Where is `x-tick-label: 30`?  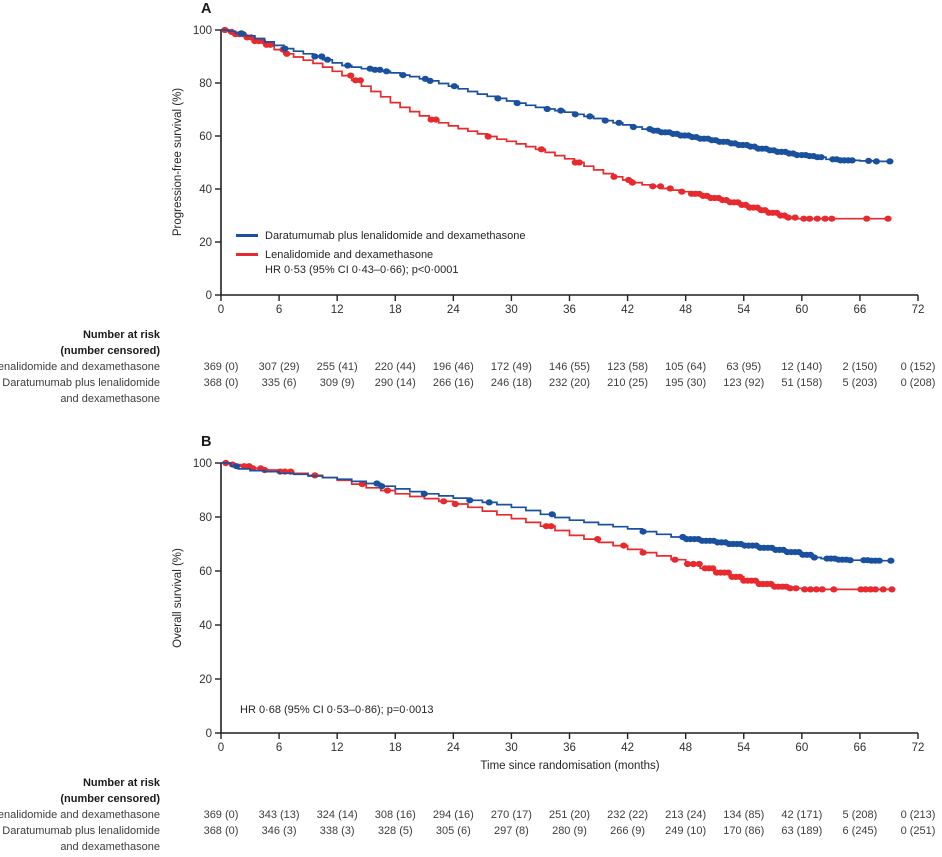
x-tick-label: 30 is located at coordinates (511, 748).